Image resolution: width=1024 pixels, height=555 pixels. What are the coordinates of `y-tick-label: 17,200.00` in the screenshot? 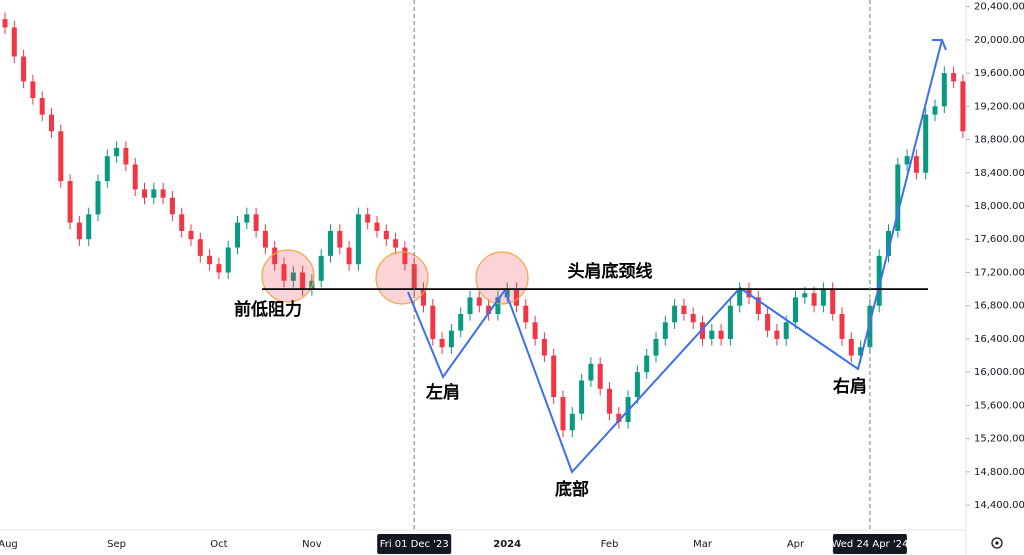 It's located at (999, 272).